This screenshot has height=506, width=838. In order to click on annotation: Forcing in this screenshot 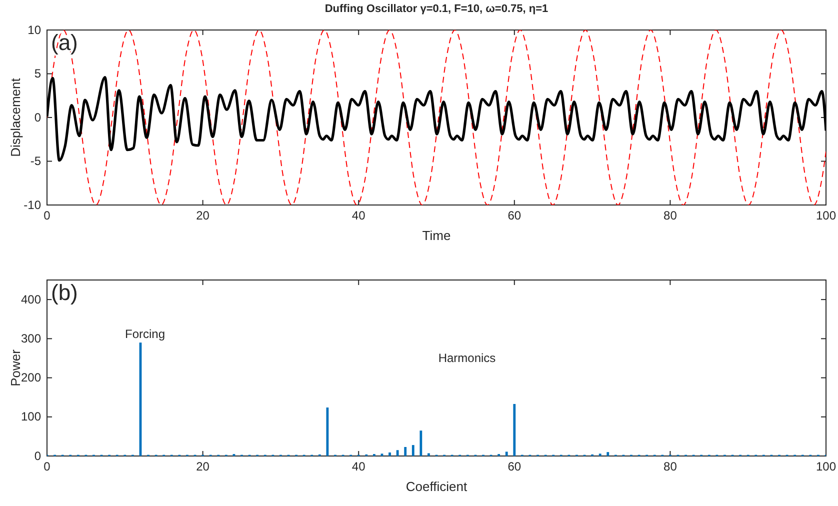, I will do `click(145, 334)`.